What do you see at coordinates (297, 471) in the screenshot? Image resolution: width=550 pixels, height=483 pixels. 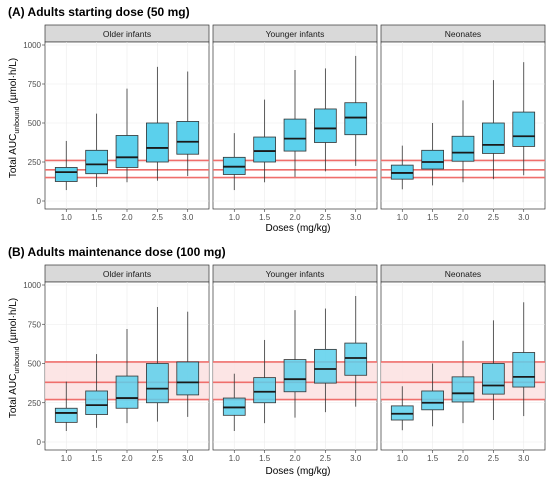 I see `section-b-x-axis-title: Doses (mg/kg)` at bounding box center [297, 471].